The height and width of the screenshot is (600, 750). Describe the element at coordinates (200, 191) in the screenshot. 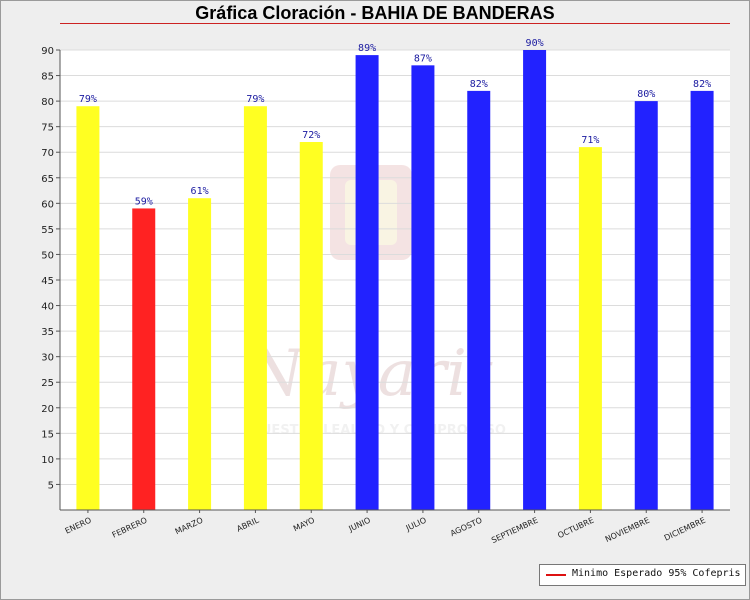

I see `data-label-marzo: 61%` at that location.